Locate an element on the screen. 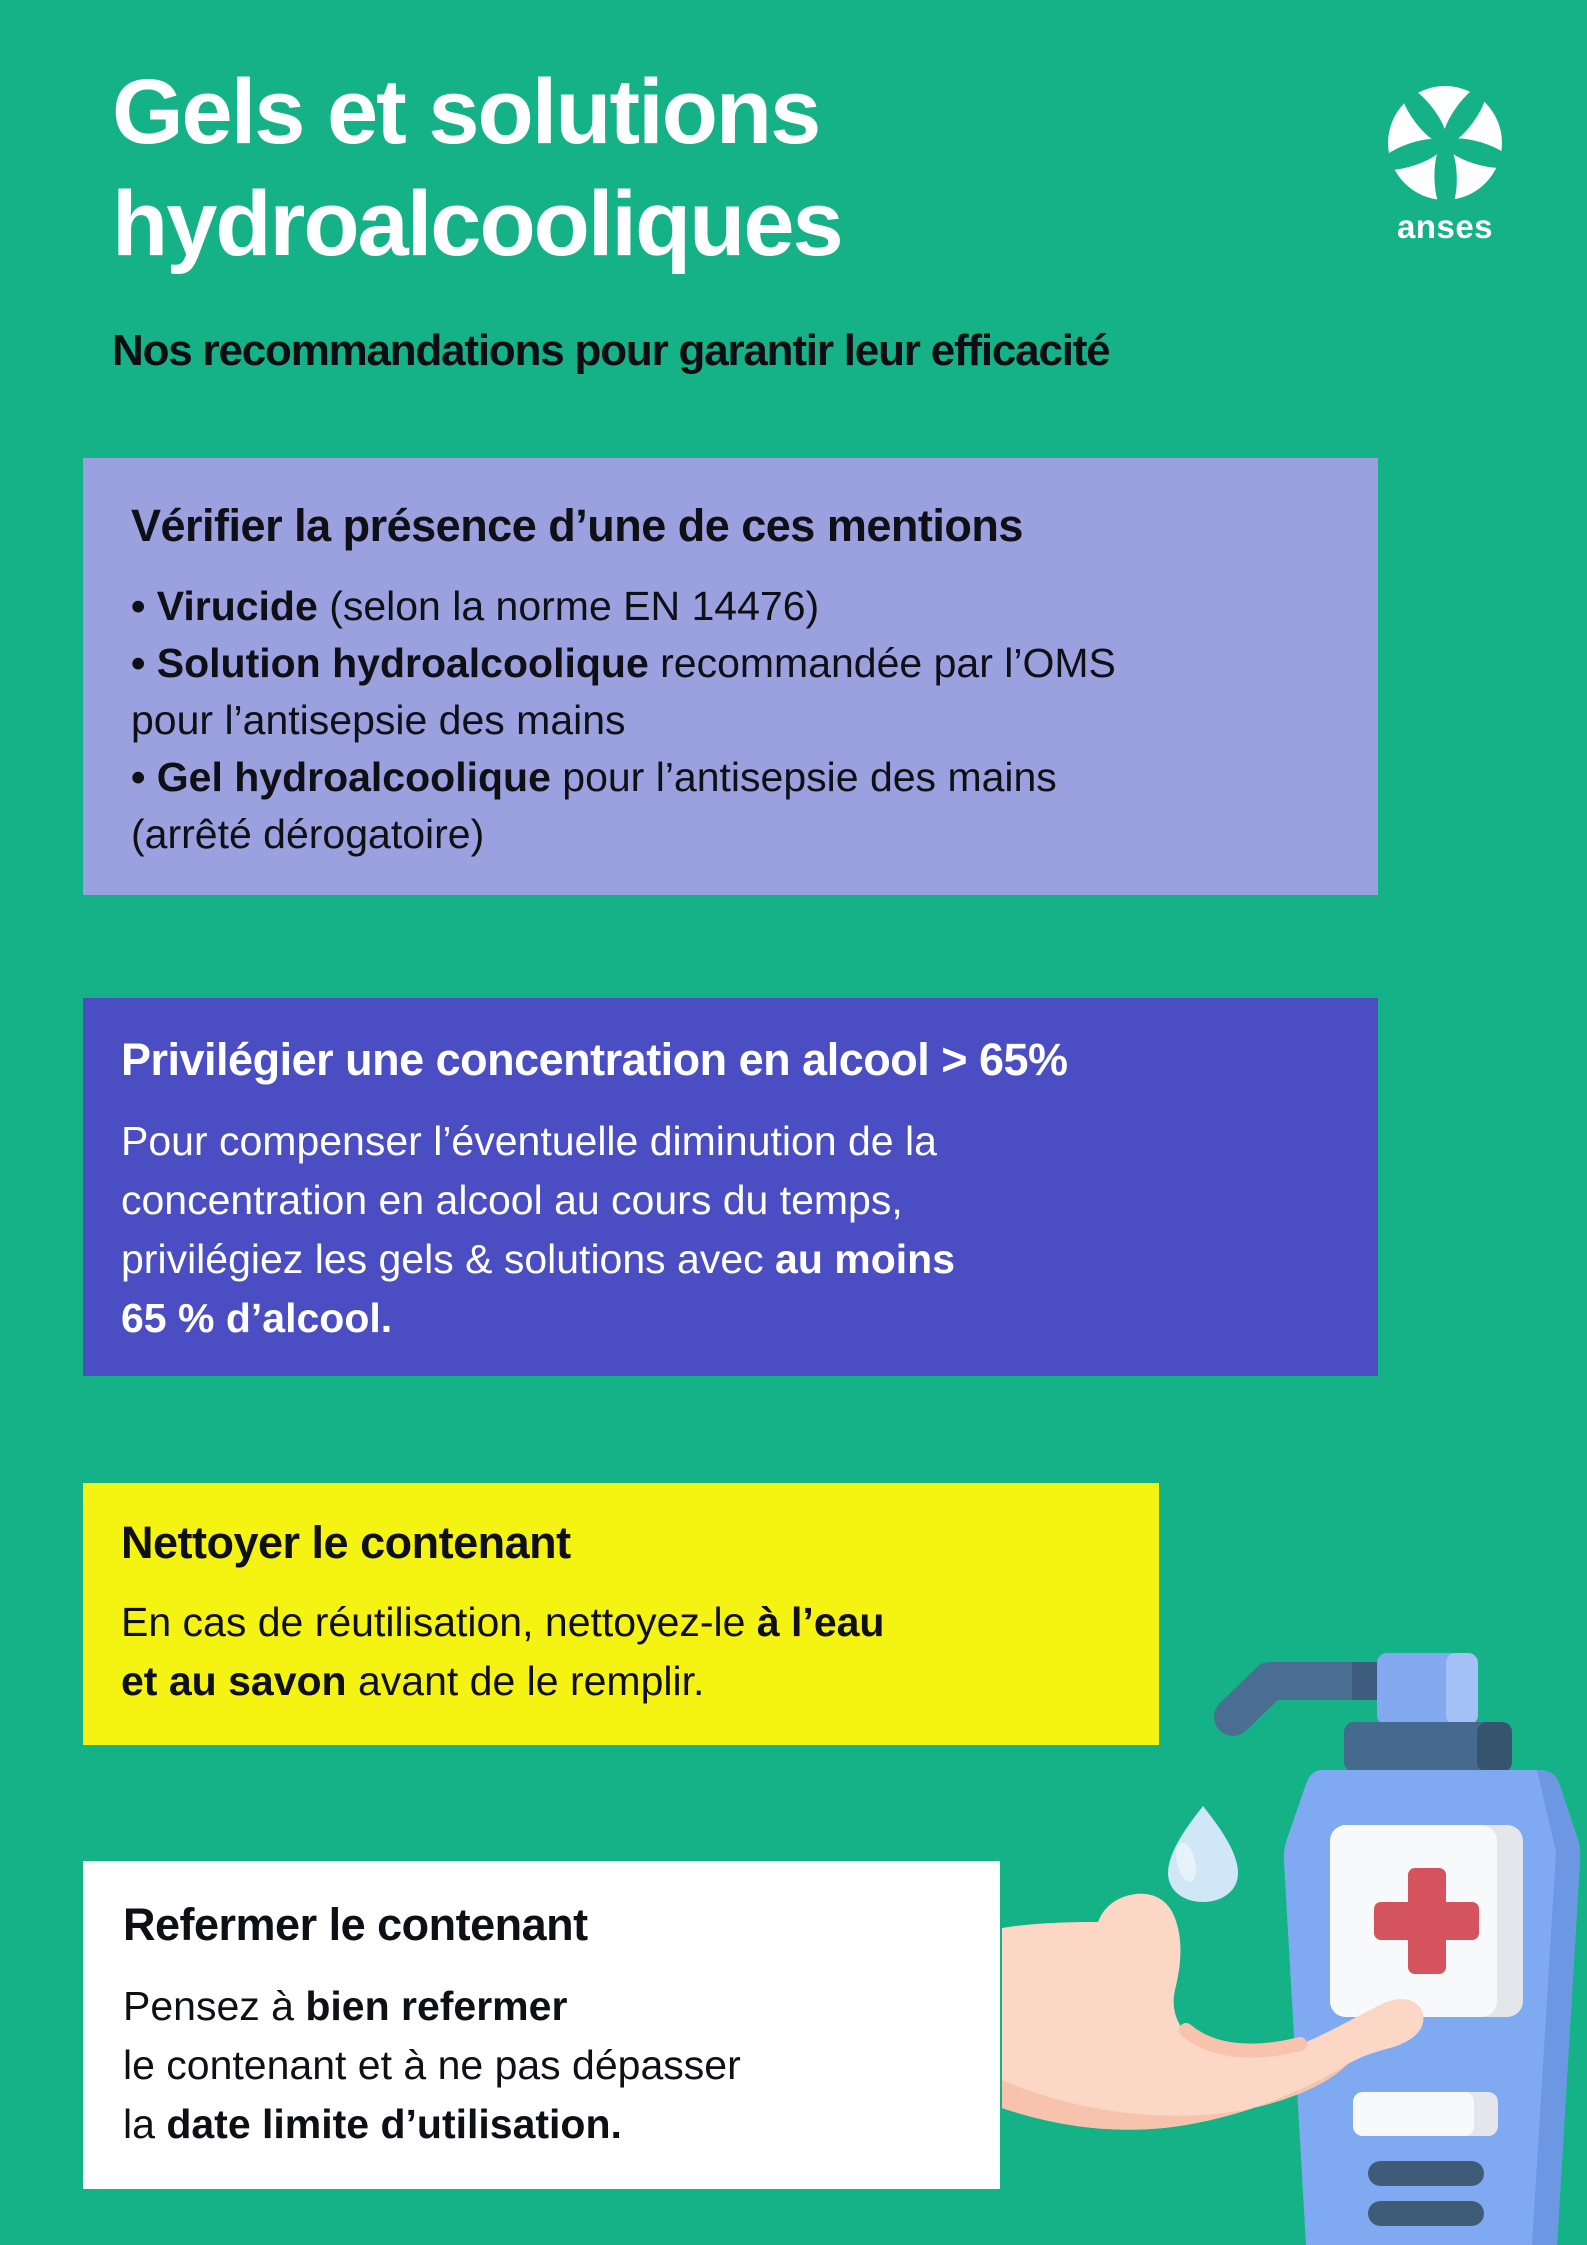 The width and height of the screenshot is (1587, 2245). body-line: le contenant et à ne pas dépasser is located at coordinates (432, 2065).